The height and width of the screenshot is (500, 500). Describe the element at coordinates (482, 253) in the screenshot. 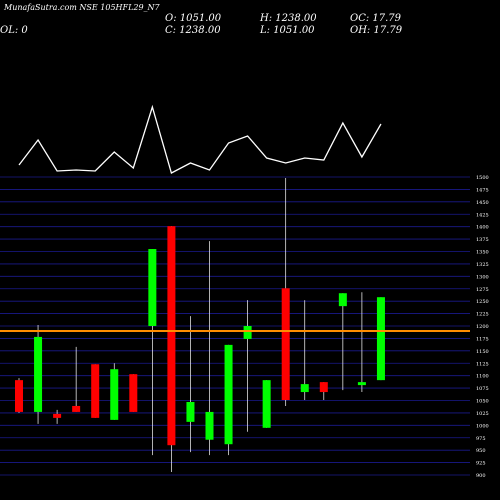

I see `y-tick-label: 1350` at that location.